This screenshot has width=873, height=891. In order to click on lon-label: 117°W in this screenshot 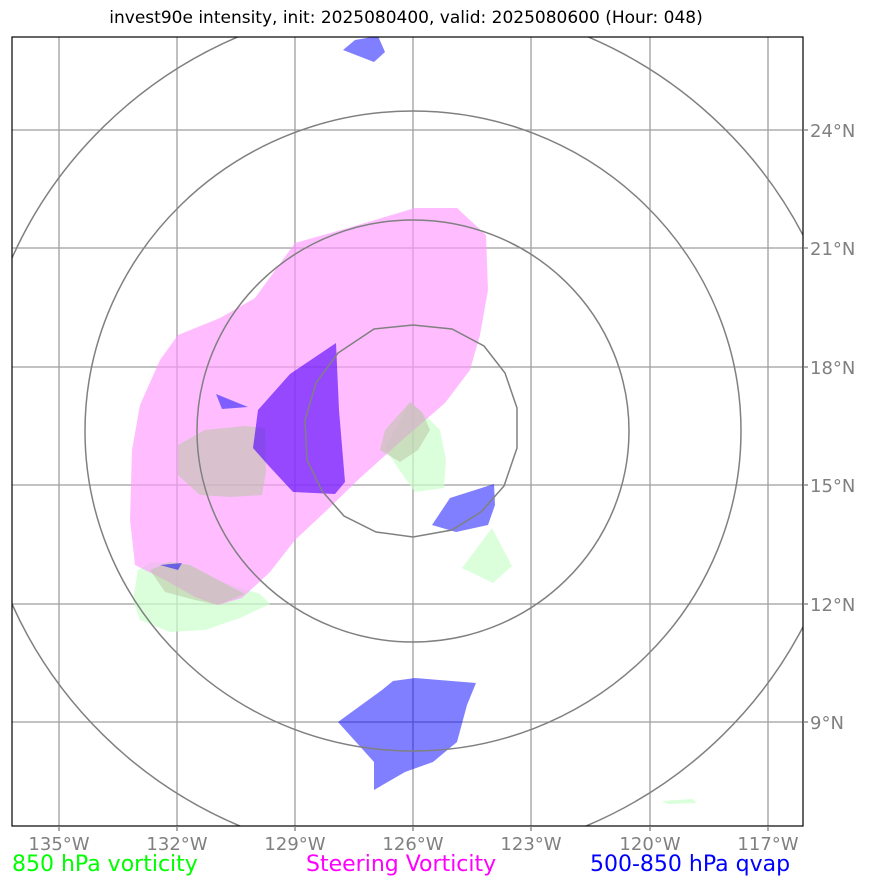, I will do `click(767, 844)`.